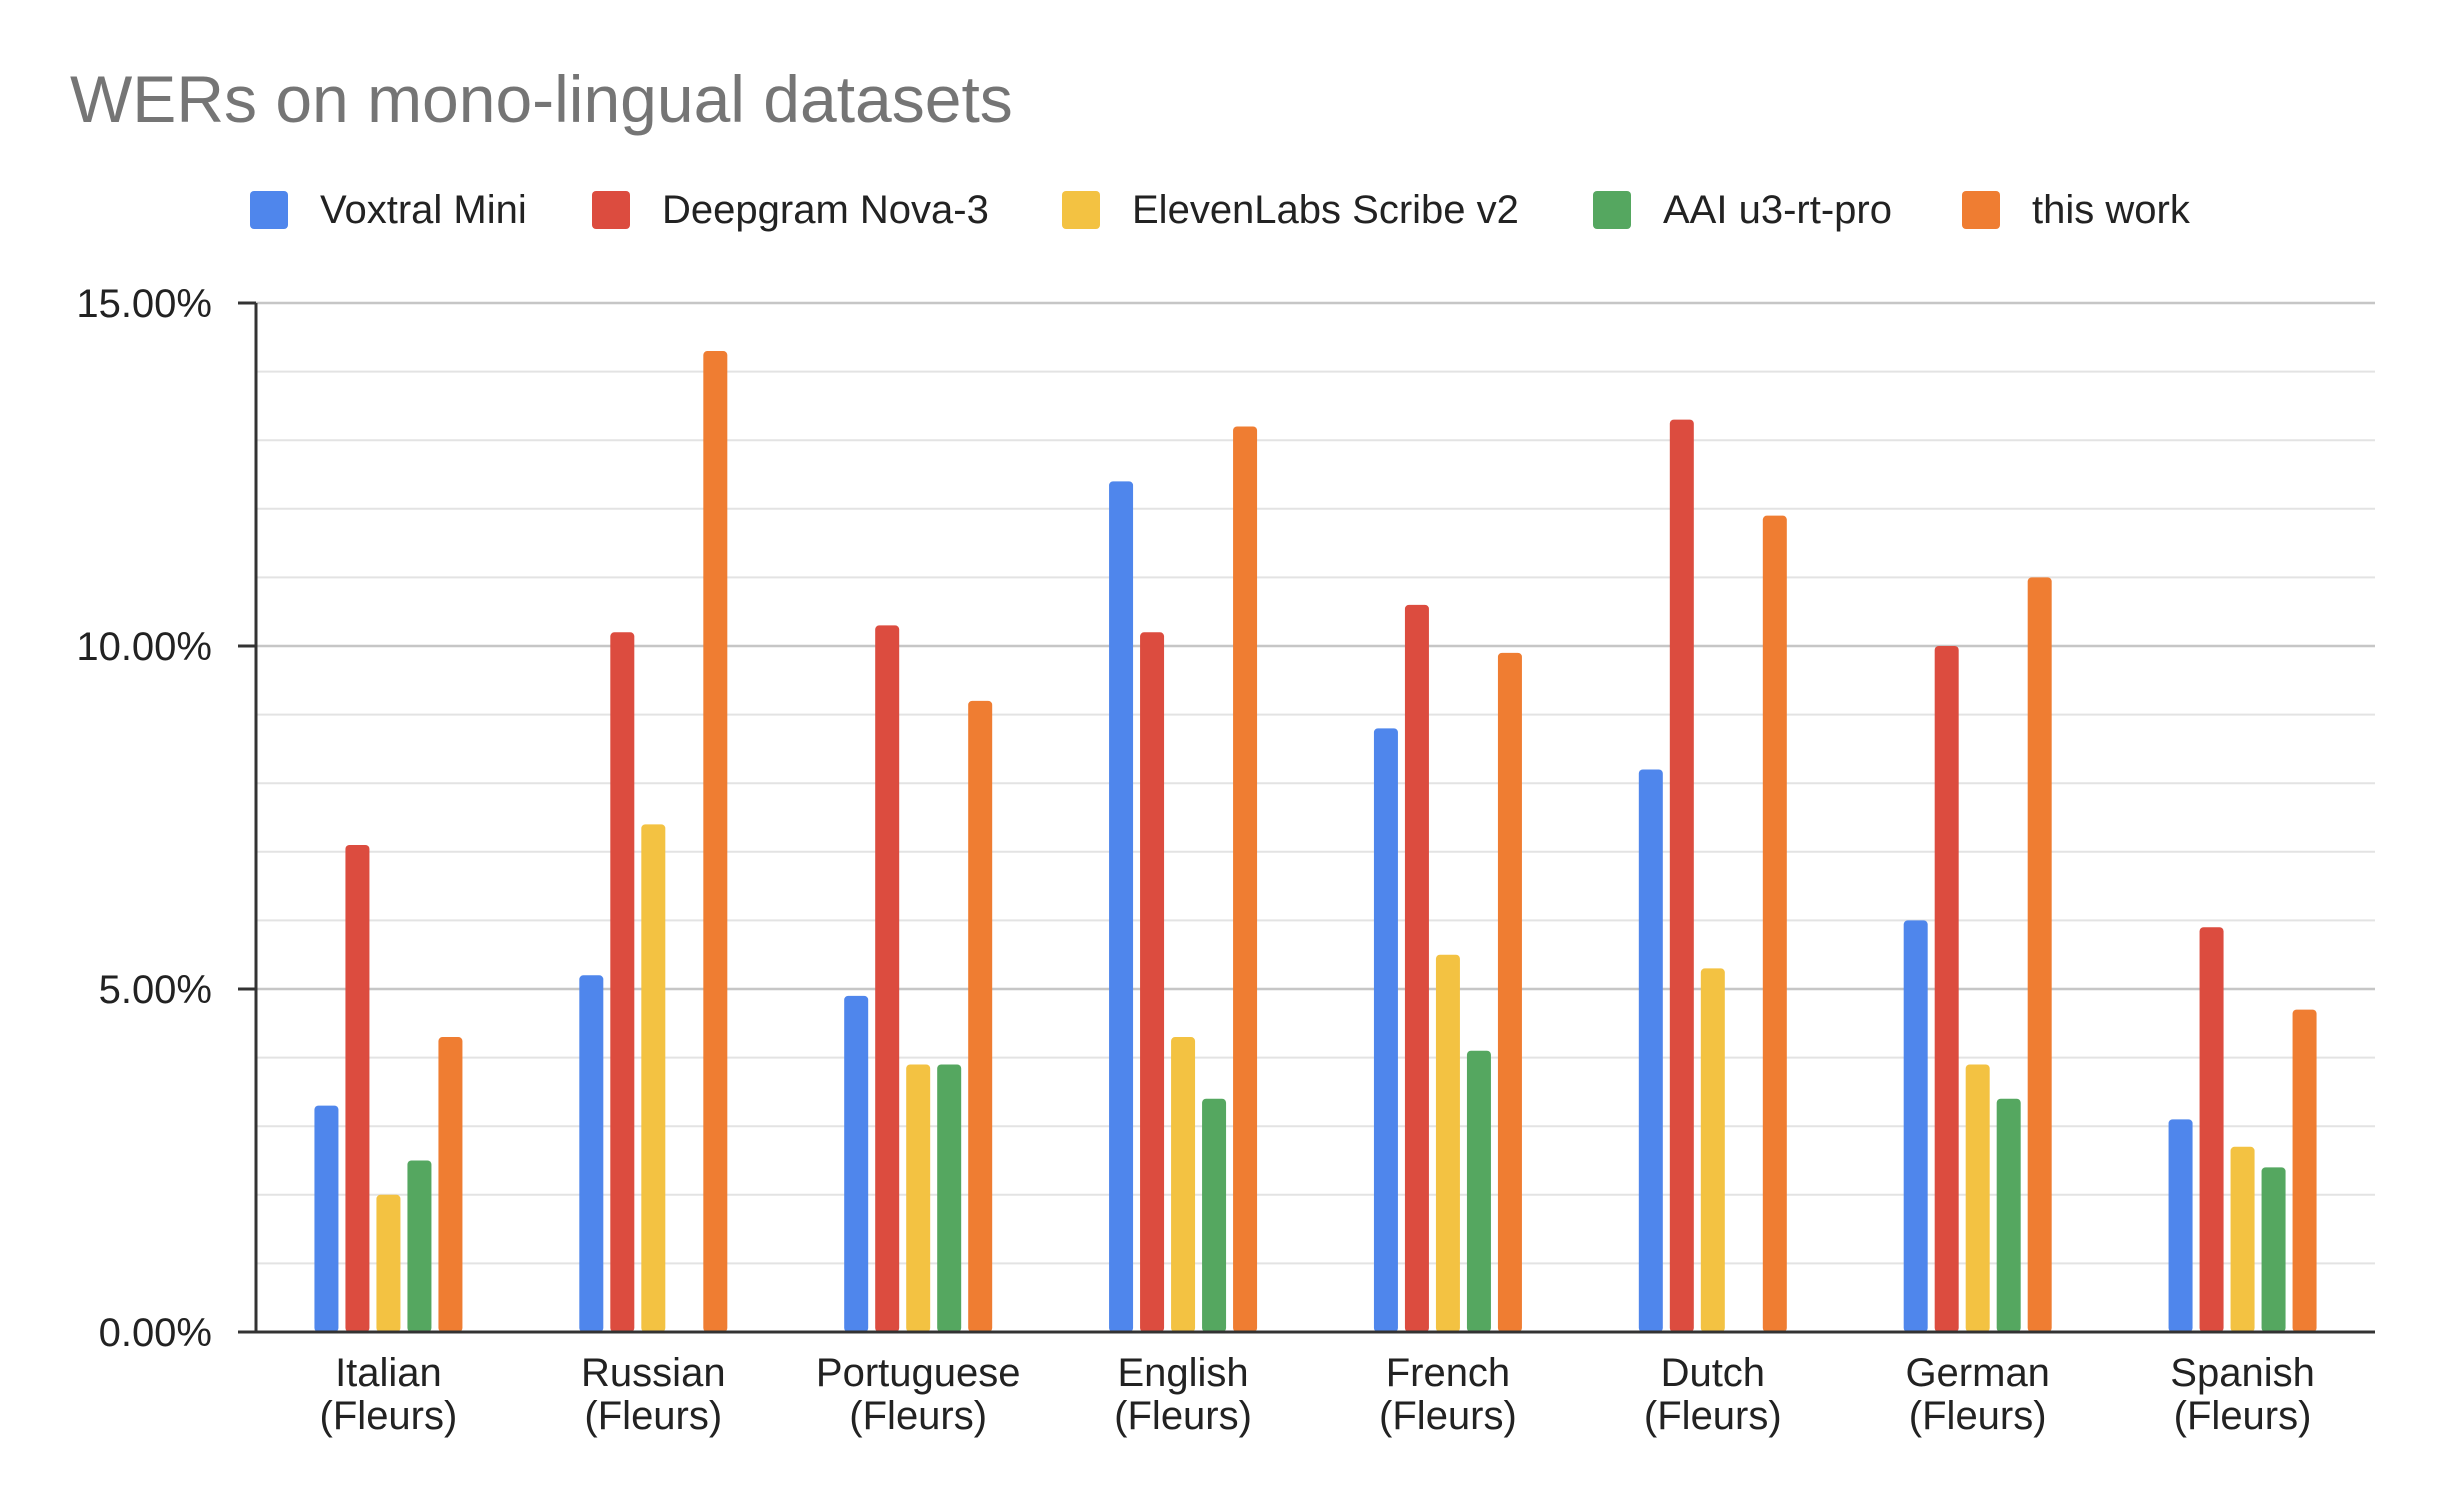 This screenshot has width=2438, height=1503. Describe the element at coordinates (144, 647) in the screenshot. I see `y-tick-label: 10.00%` at that location.